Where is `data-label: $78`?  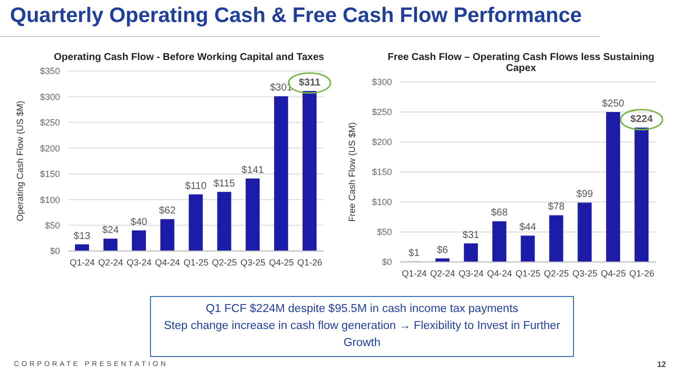
data-label: $78 is located at coordinates (556, 207).